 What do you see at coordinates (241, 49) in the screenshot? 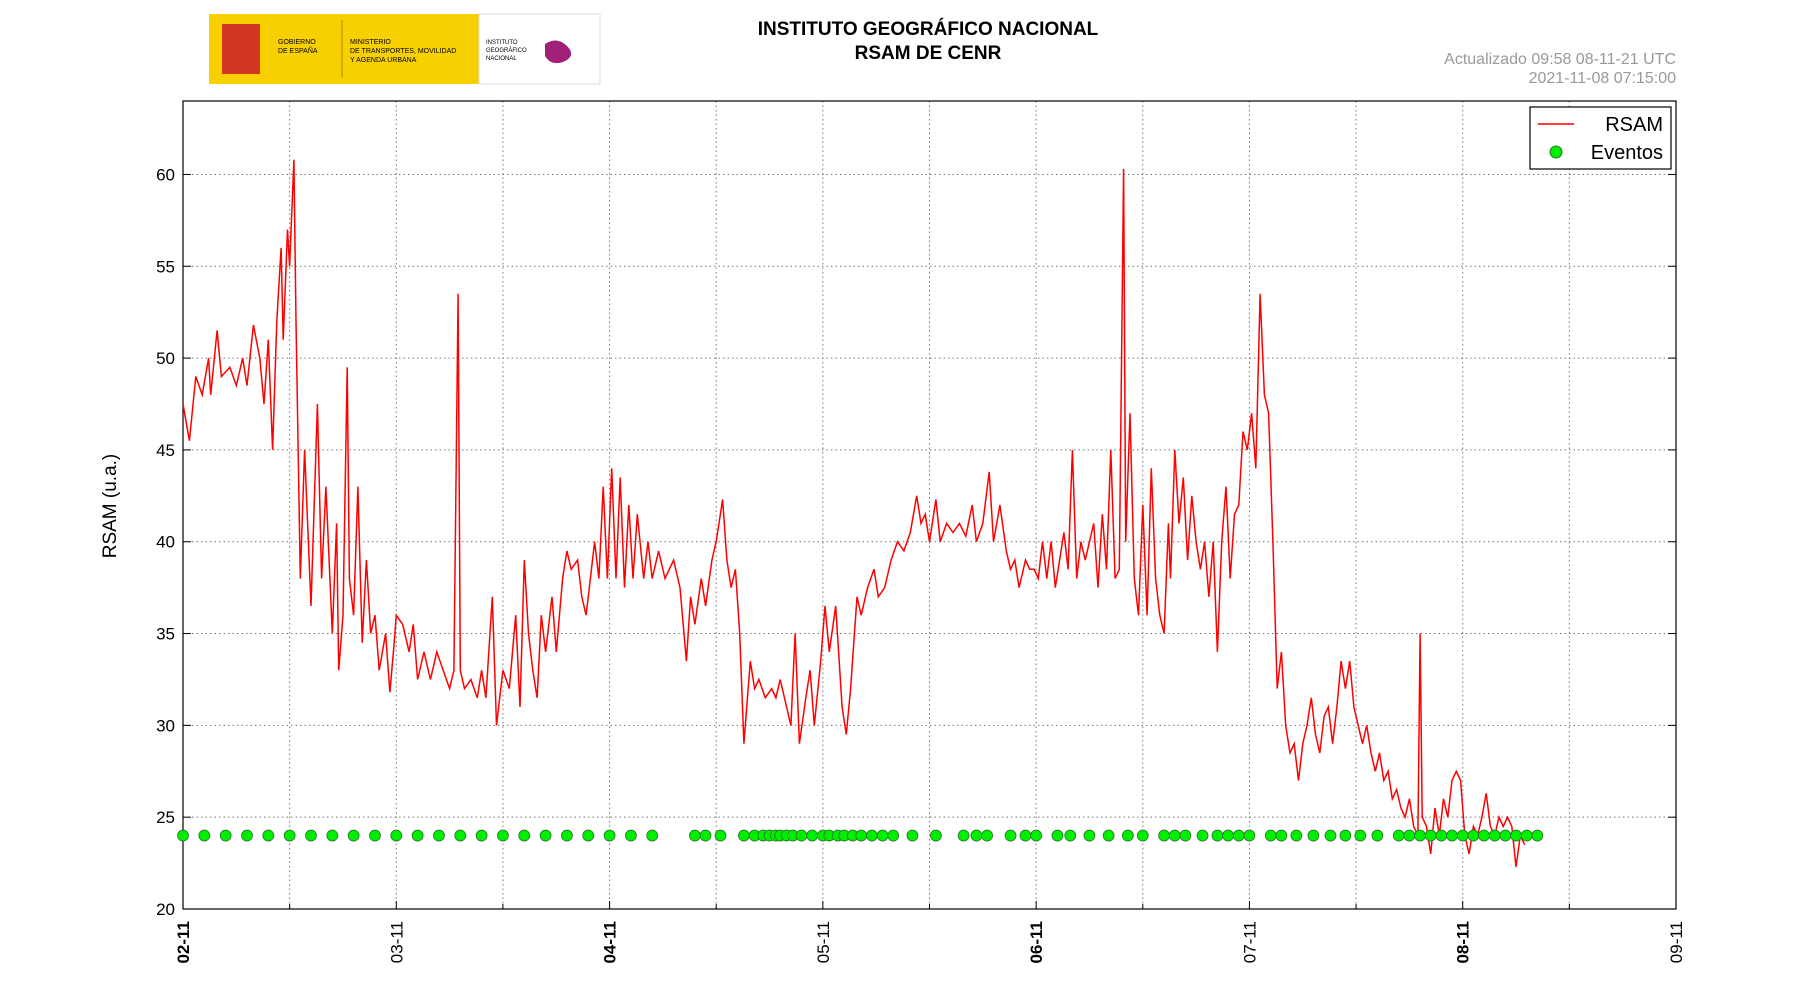
I see `logo-crest` at bounding box center [241, 49].